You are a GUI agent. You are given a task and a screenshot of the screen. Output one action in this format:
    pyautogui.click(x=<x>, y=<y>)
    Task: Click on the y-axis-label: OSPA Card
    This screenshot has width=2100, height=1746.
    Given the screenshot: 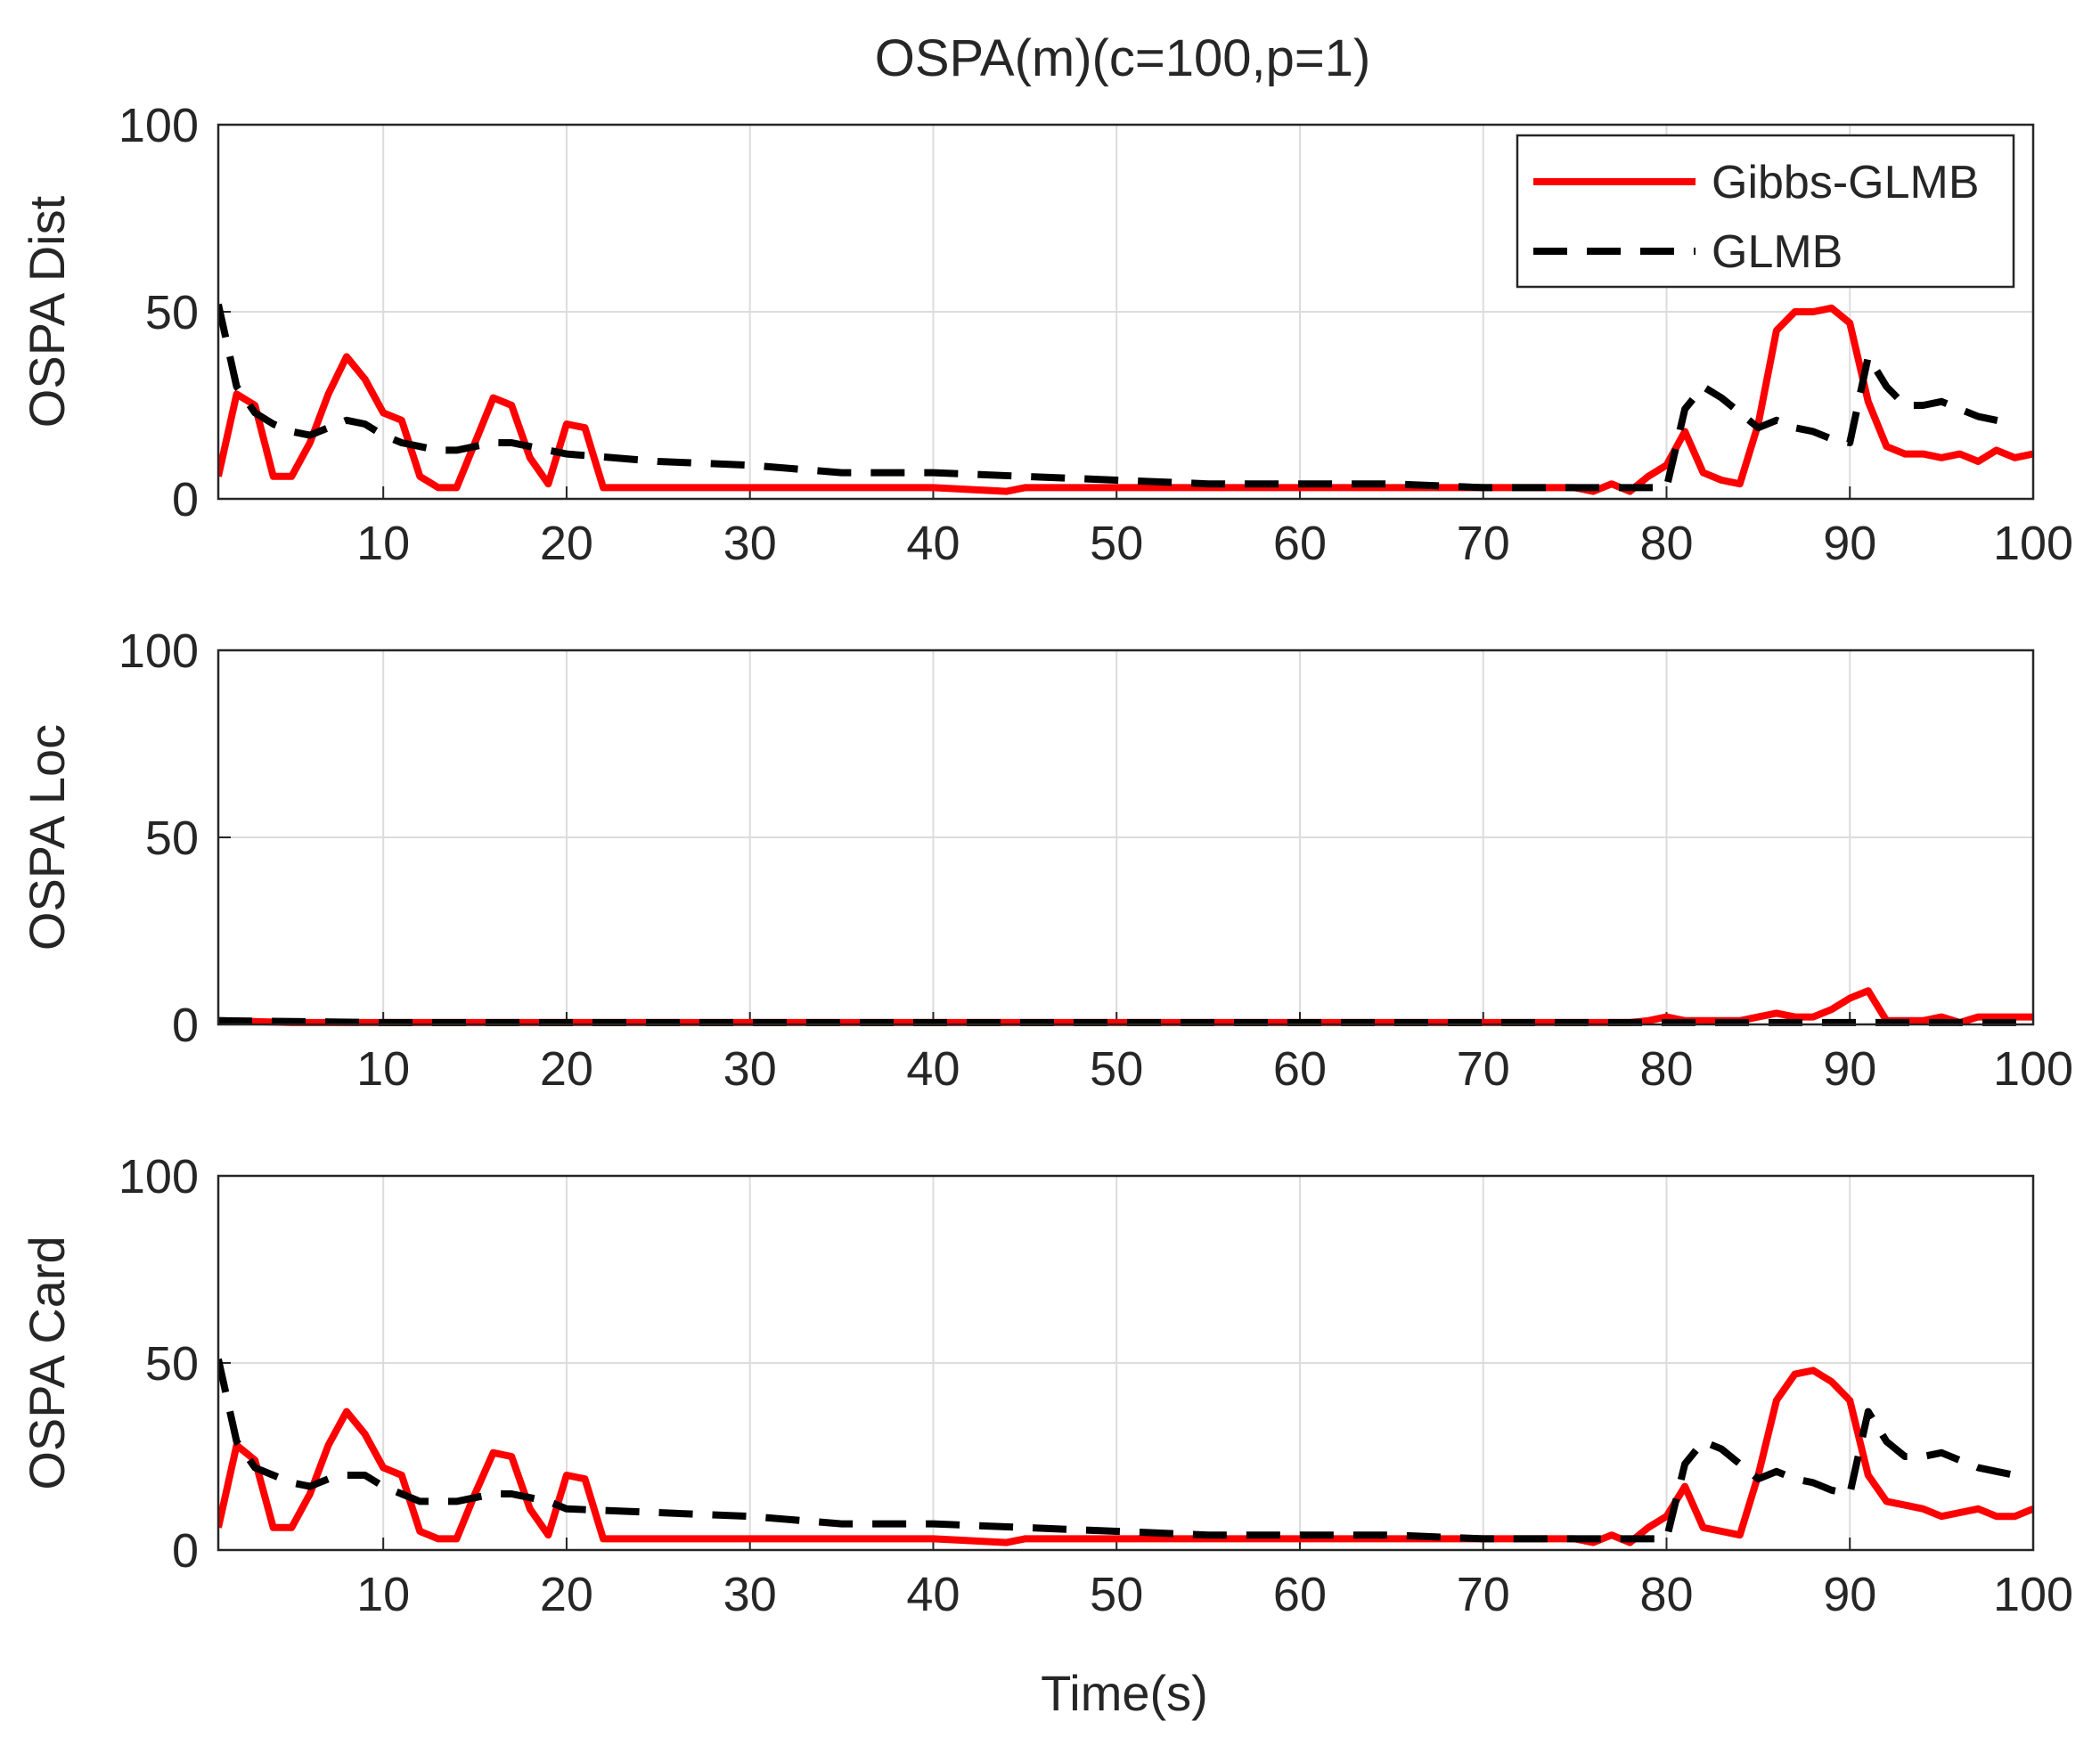 What is the action you would take?
    pyautogui.click(x=47, y=1362)
    